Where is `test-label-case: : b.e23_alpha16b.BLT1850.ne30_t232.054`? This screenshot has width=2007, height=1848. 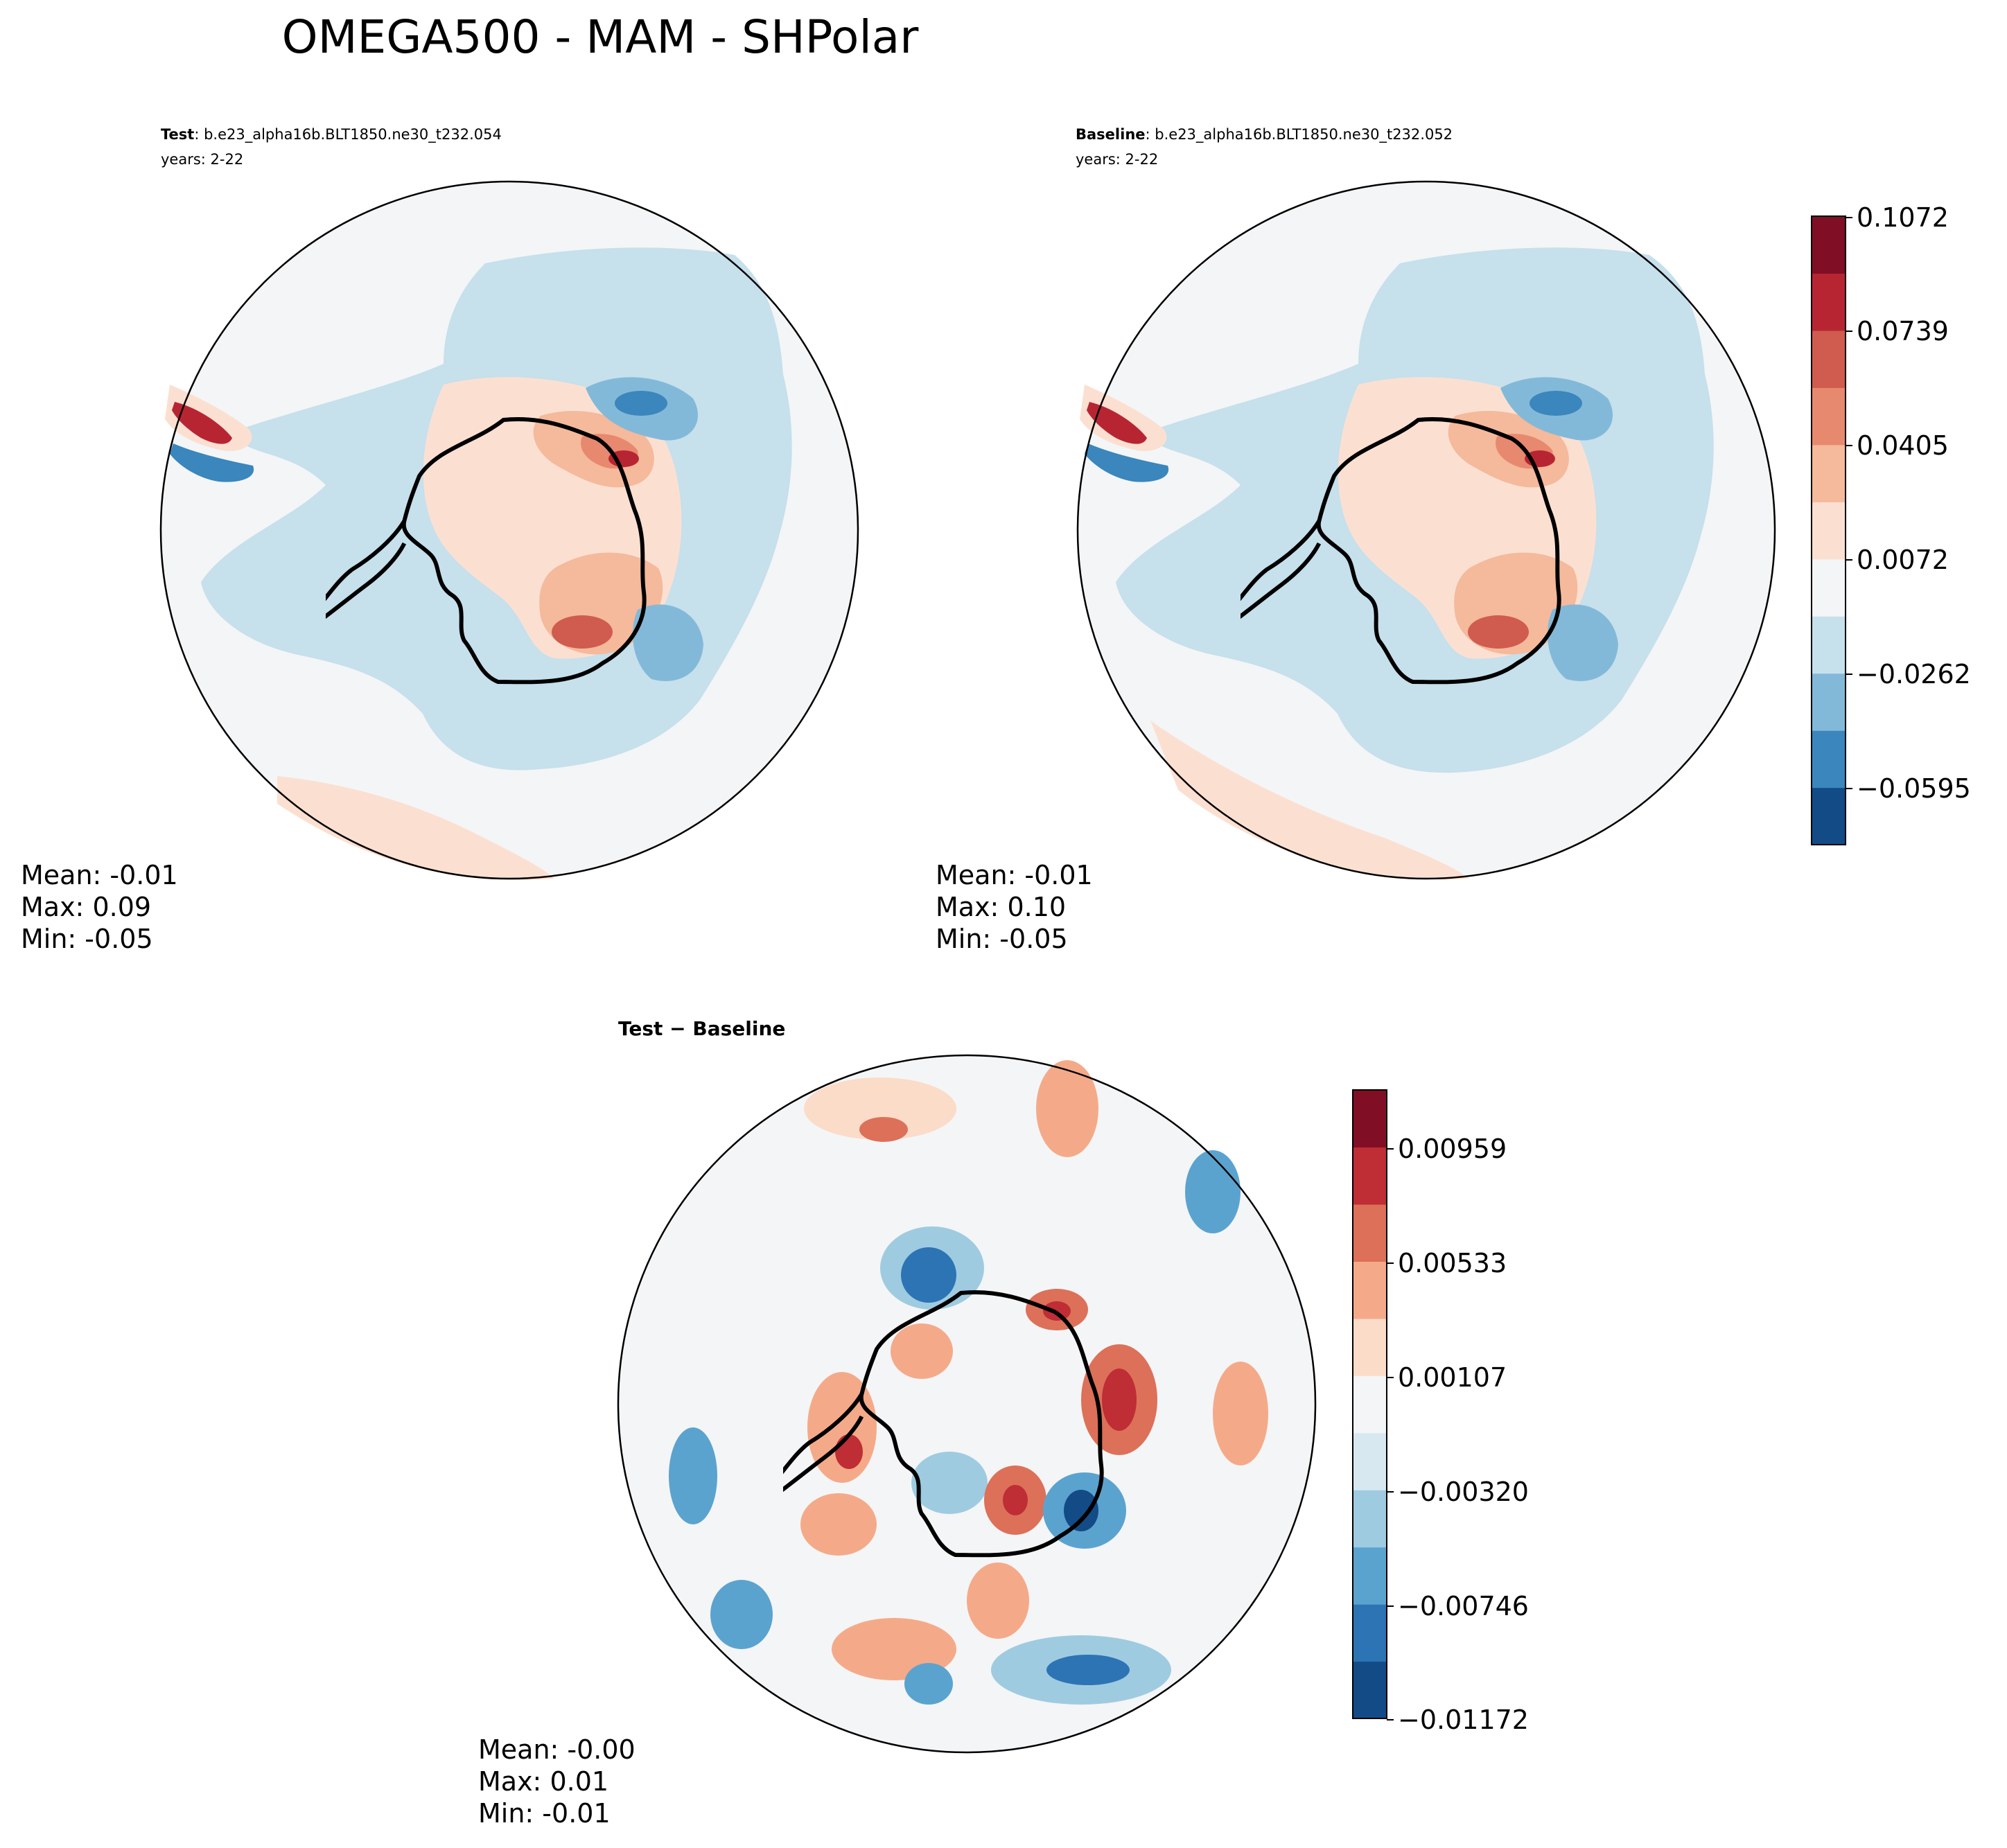
test-label-case: : b.e23_alpha16b.BLT1850.ne30_t232.054 is located at coordinates (348, 134).